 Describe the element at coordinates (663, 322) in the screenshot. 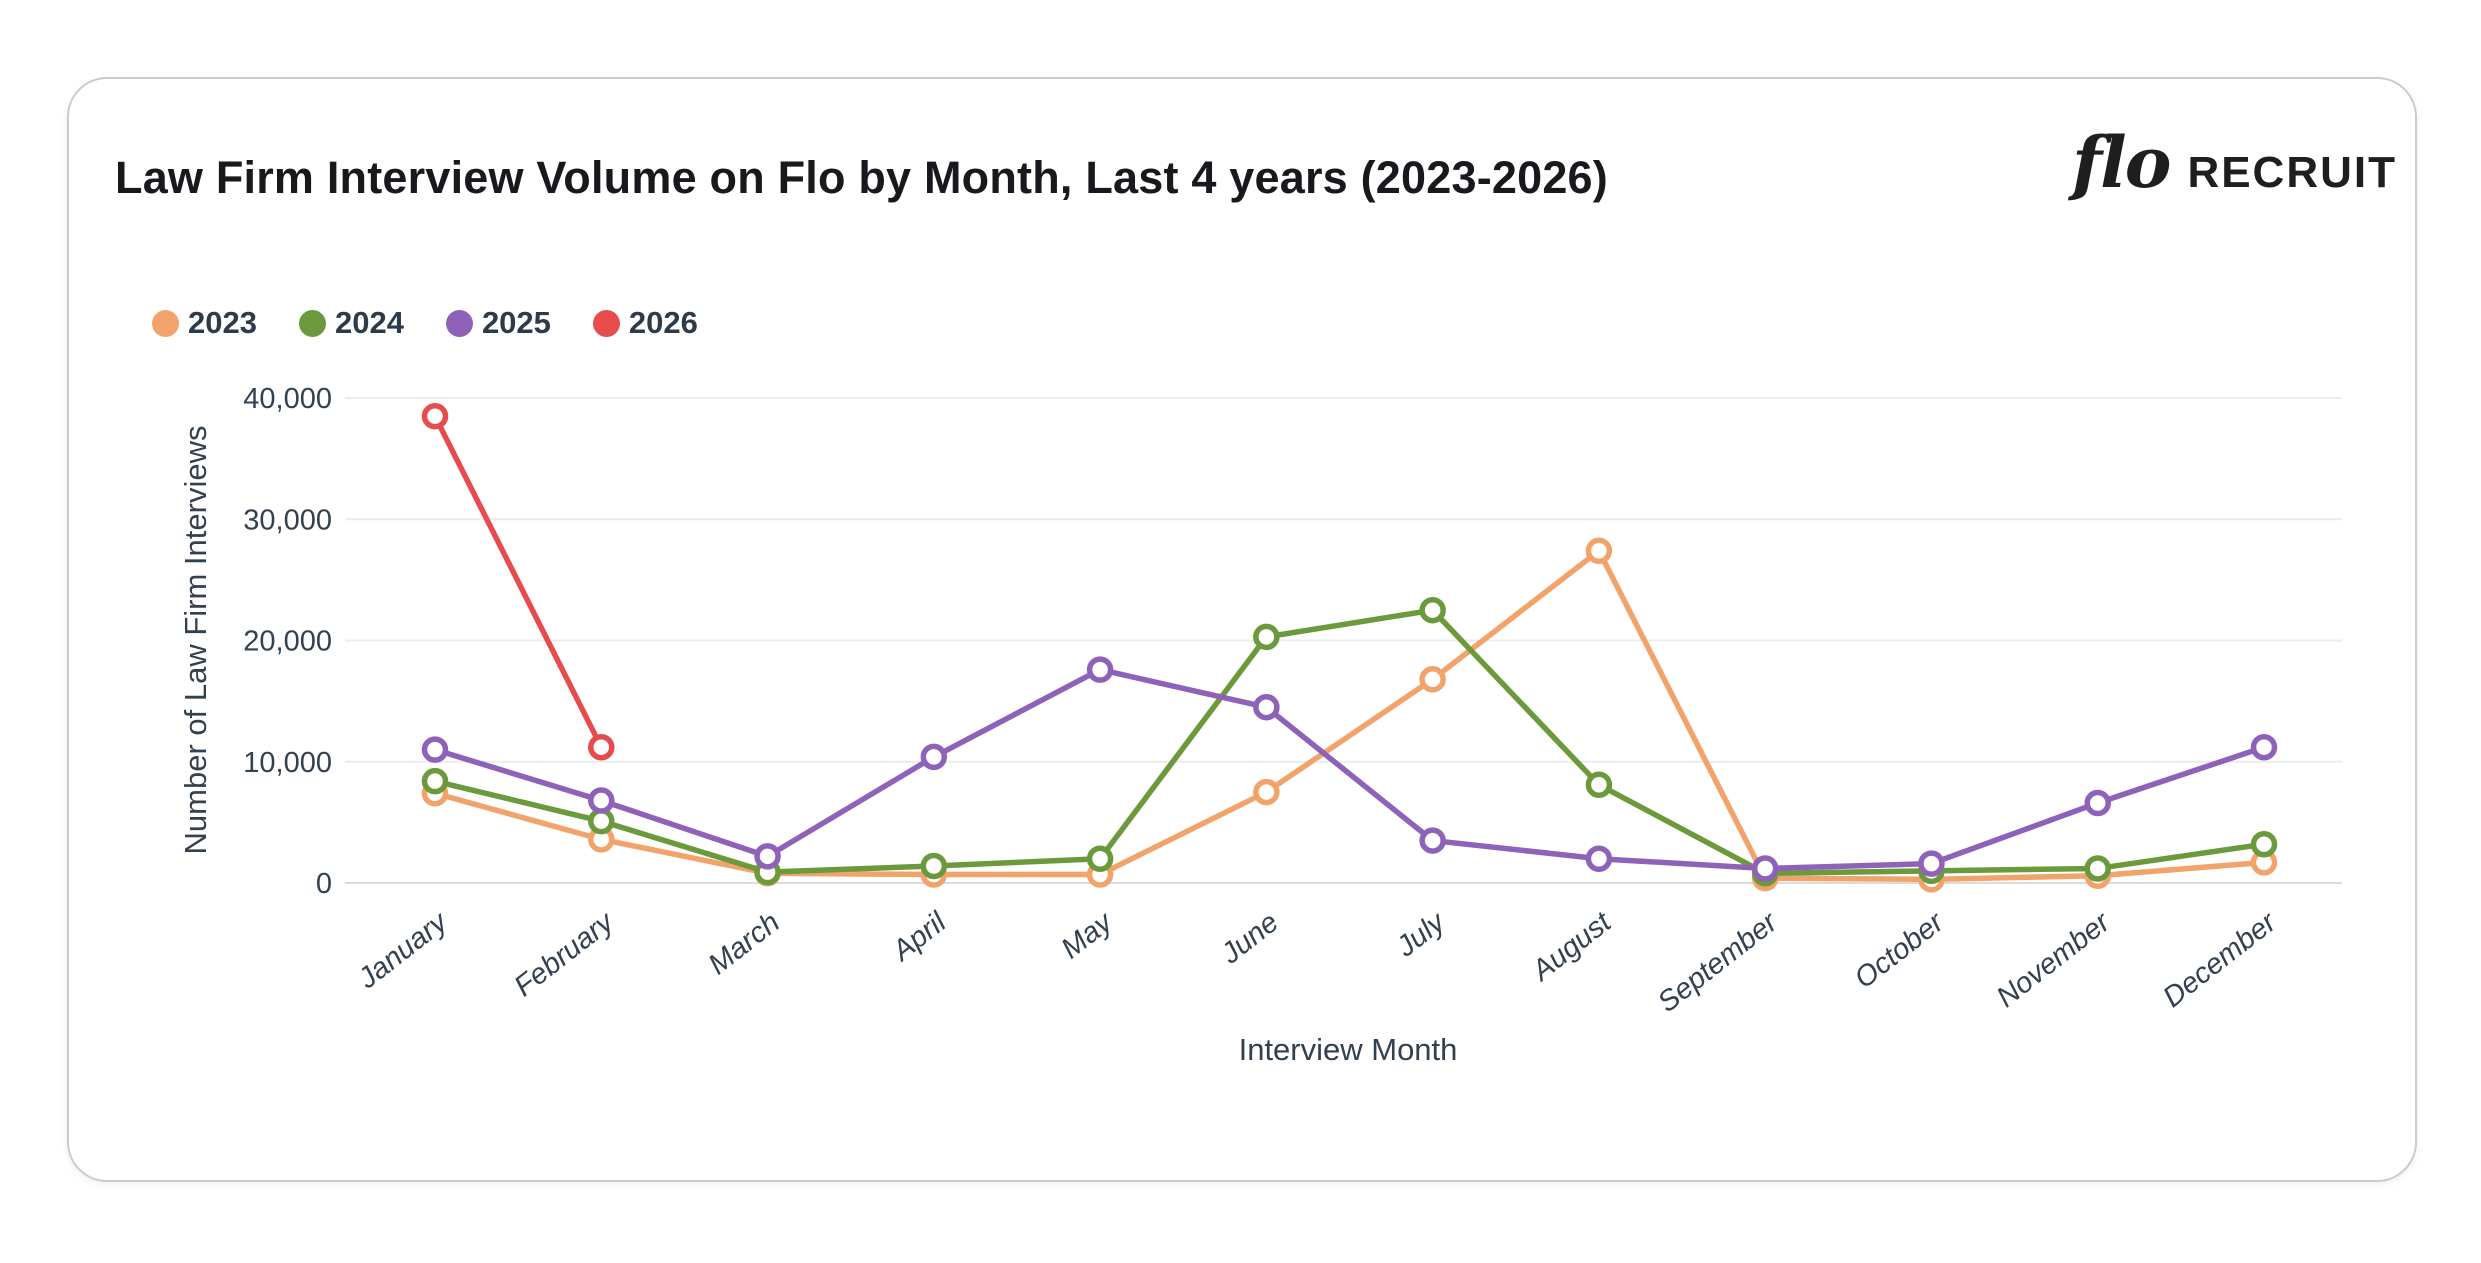

I see `legend-label-2026: 2026` at that location.